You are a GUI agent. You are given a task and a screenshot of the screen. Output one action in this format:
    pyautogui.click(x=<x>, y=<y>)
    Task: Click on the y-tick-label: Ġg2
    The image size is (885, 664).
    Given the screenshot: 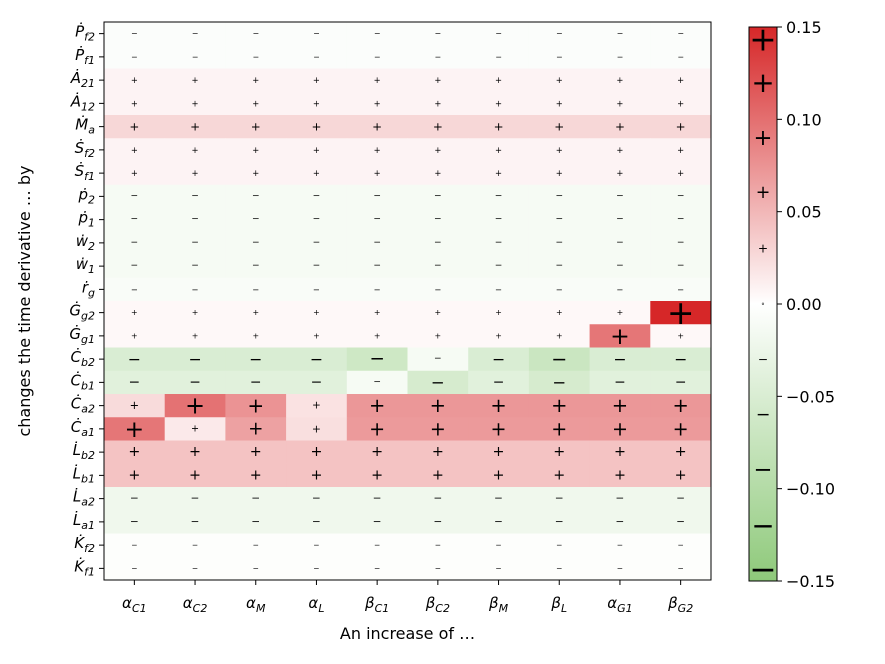 What is the action you would take?
    pyautogui.click(x=82, y=312)
    